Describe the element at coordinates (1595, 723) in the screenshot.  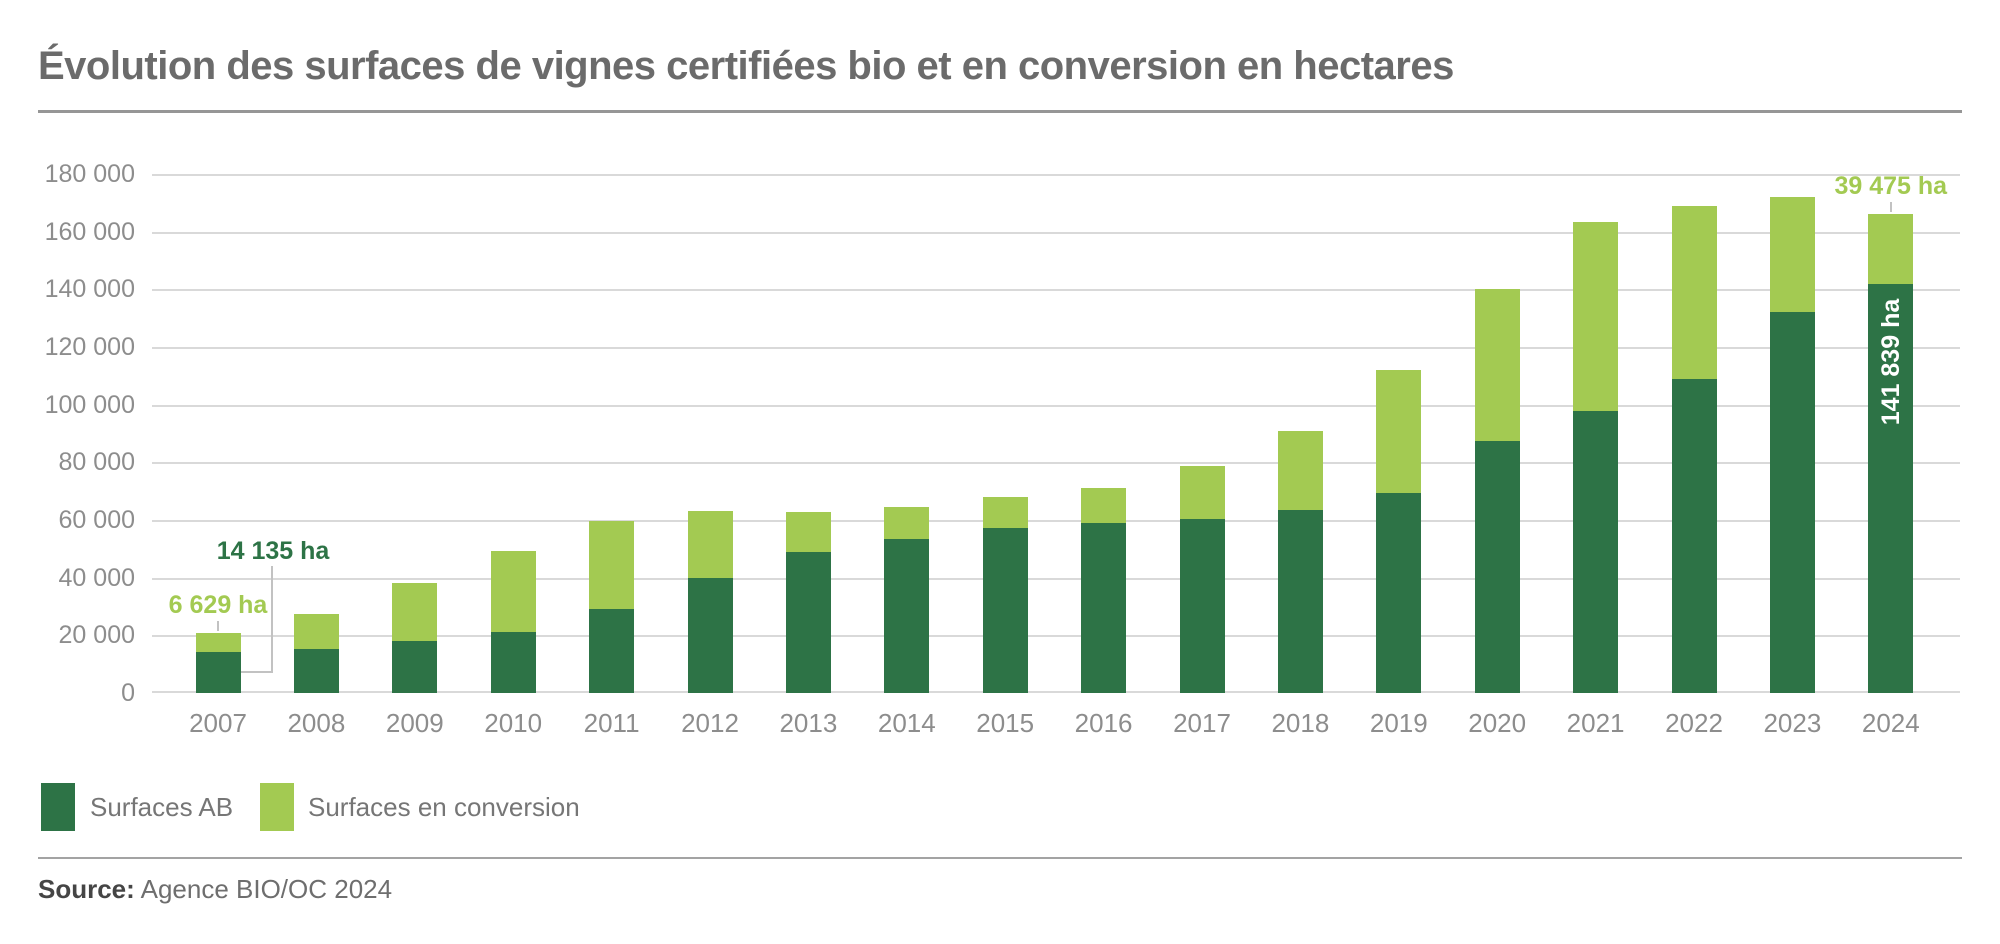
I see `x-axis-tick-label-2021: 2021` at that location.